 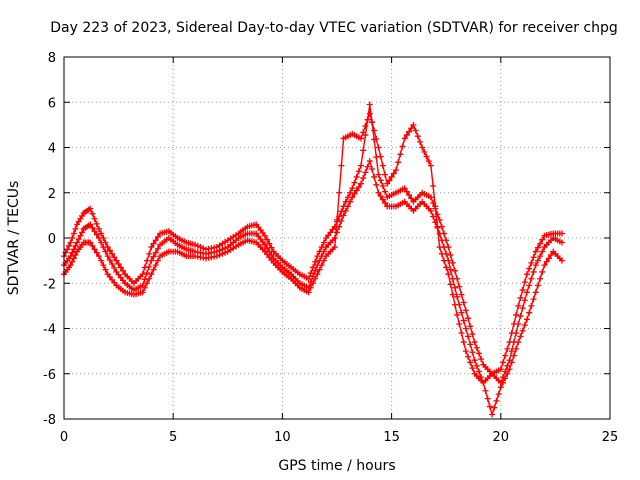 What do you see at coordinates (49, 375) in the screenshot?
I see `y-tick-label: -6` at bounding box center [49, 375].